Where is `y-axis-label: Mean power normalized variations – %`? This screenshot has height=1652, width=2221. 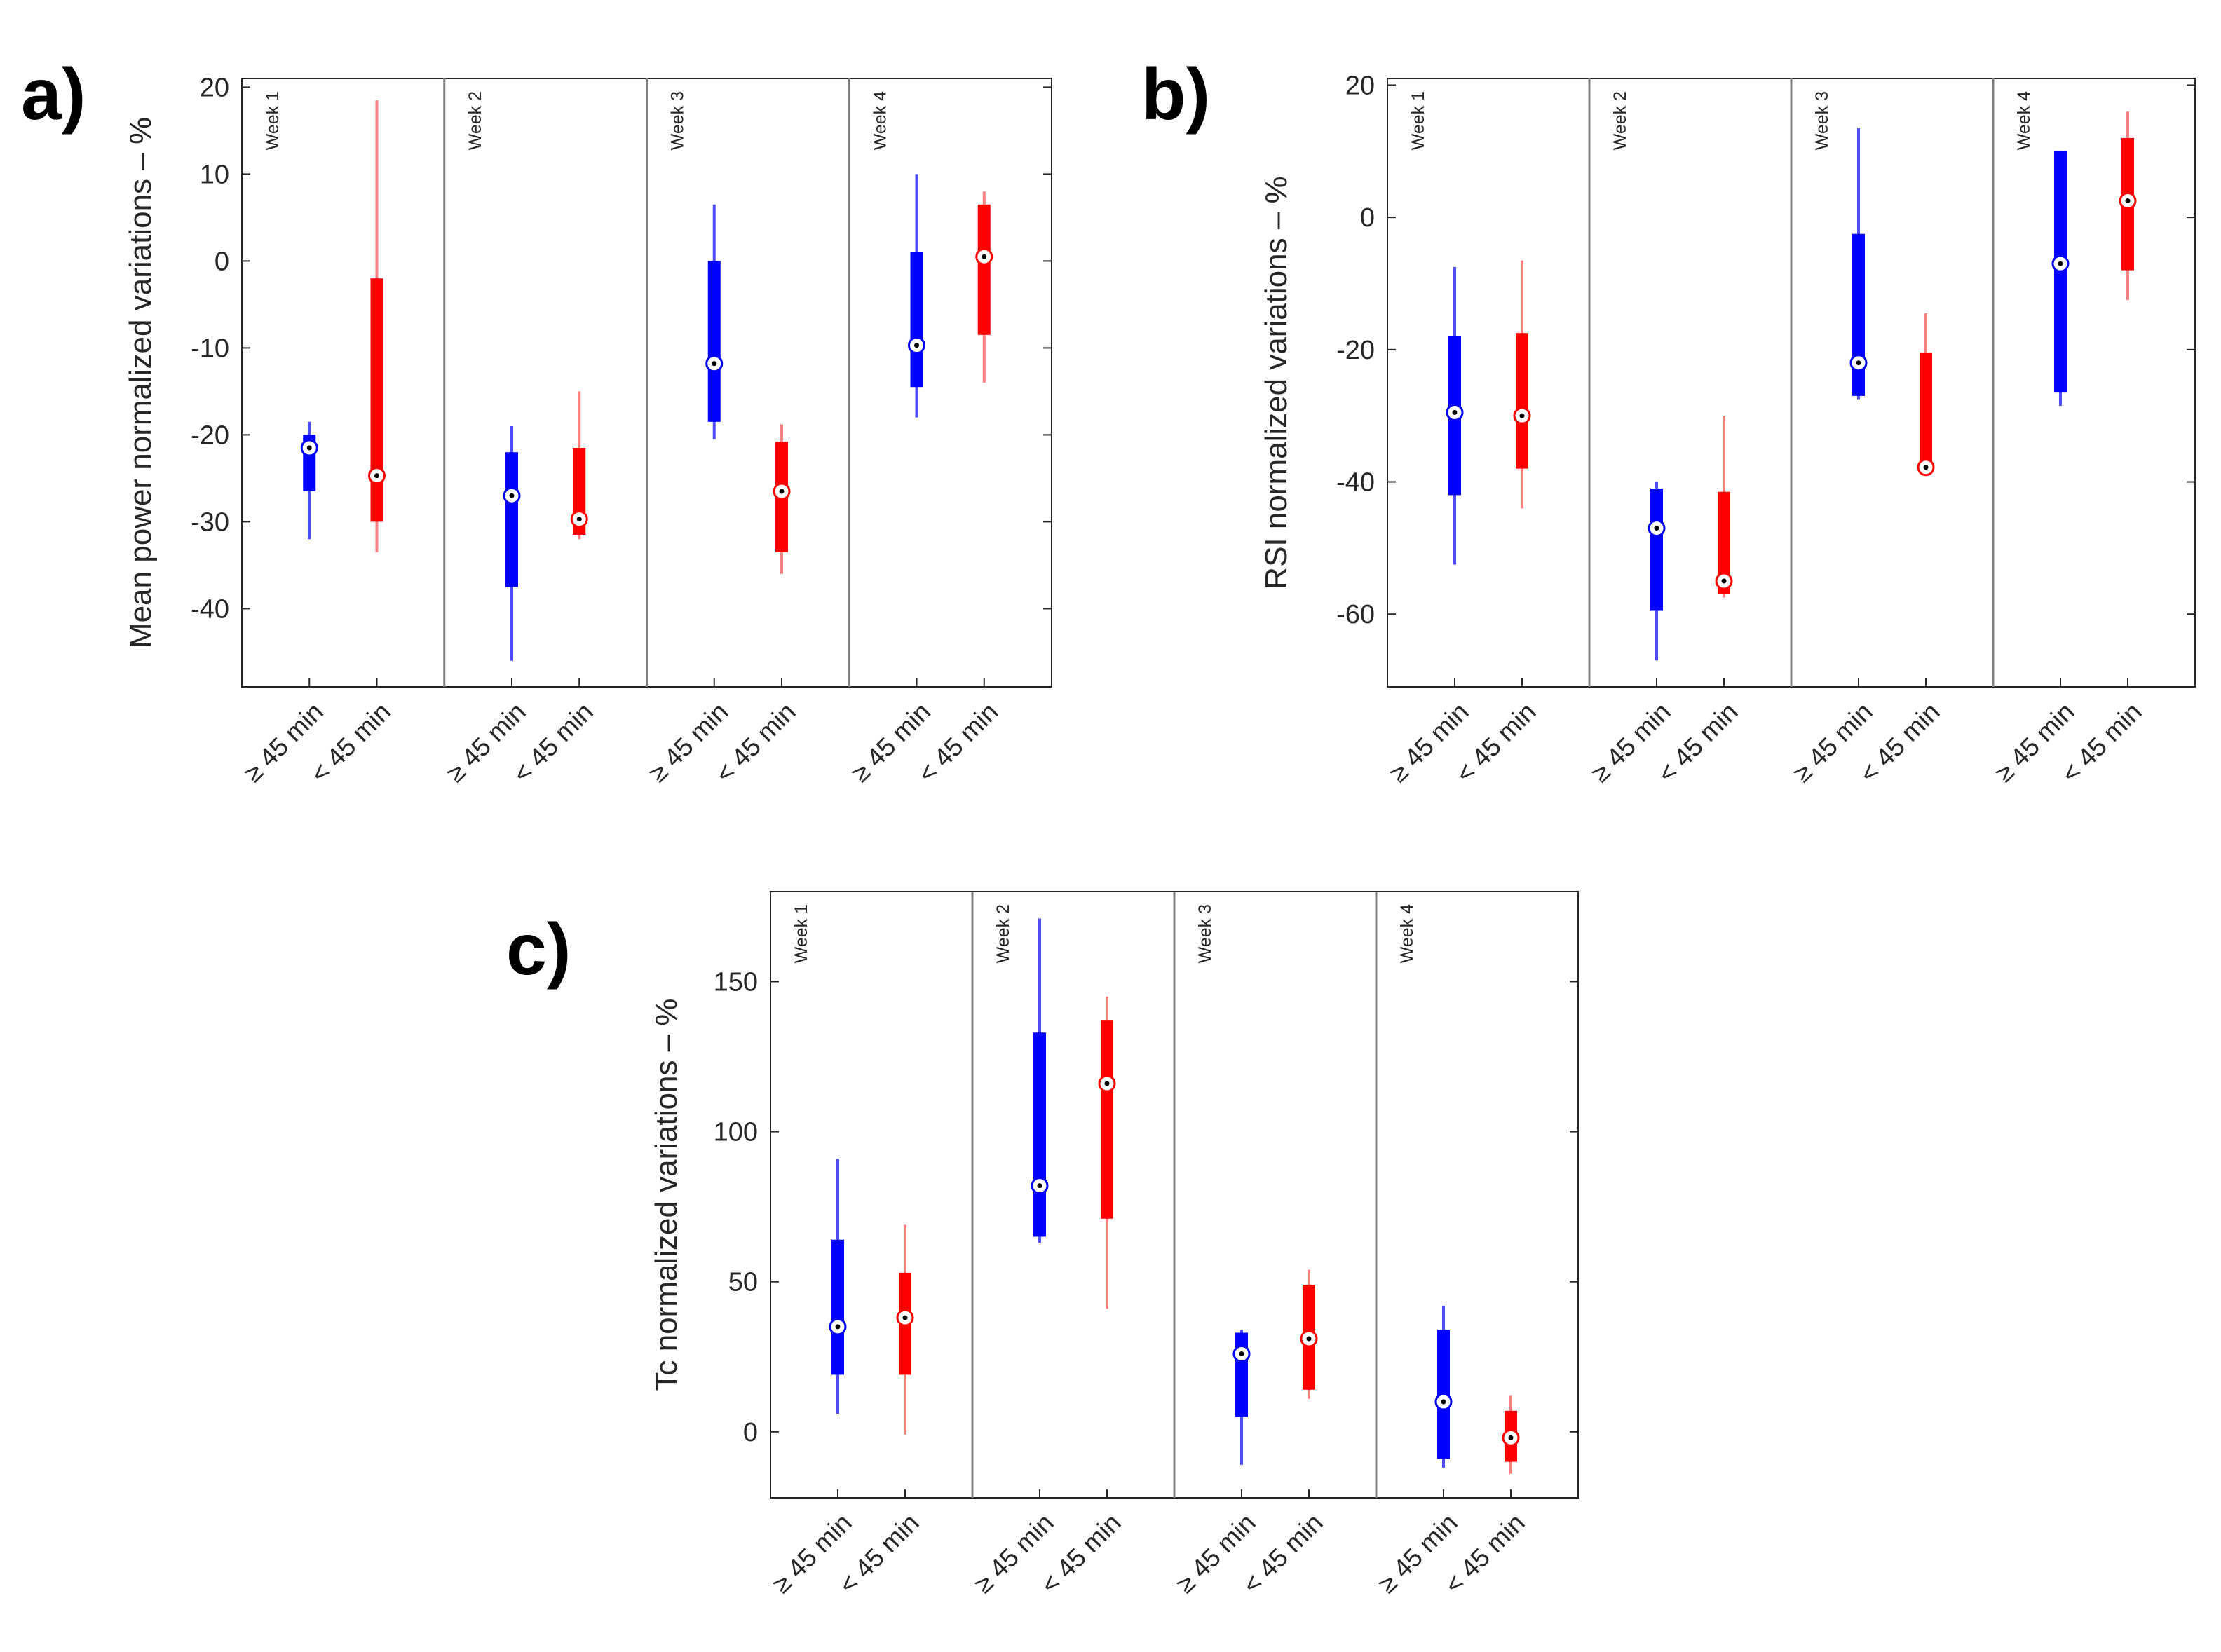
y-axis-label: Mean power normalized variations – % is located at coordinates (140, 383).